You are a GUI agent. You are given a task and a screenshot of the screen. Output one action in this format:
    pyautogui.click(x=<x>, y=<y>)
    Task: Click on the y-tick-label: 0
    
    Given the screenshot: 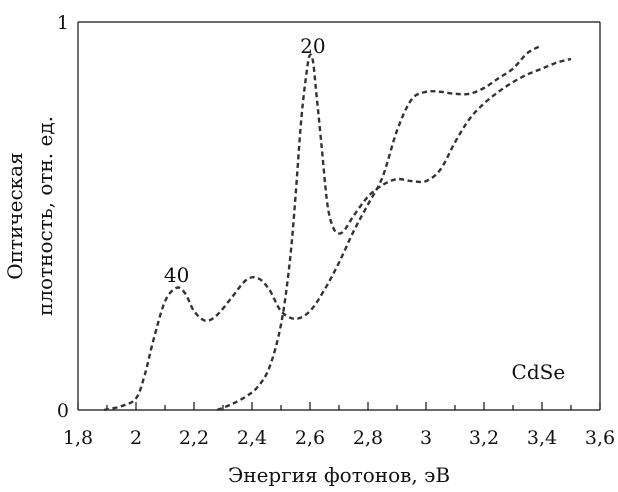 What is the action you would take?
    pyautogui.click(x=63, y=411)
    